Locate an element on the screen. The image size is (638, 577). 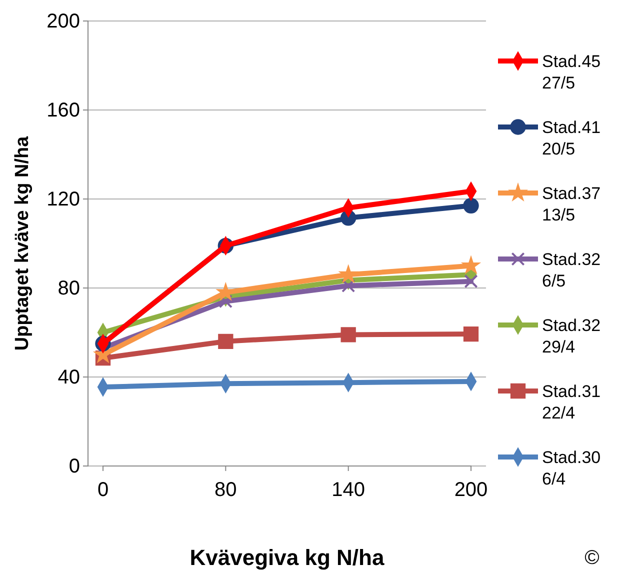
legend-label: Stad.37 13/5 is located at coordinates (571, 204).